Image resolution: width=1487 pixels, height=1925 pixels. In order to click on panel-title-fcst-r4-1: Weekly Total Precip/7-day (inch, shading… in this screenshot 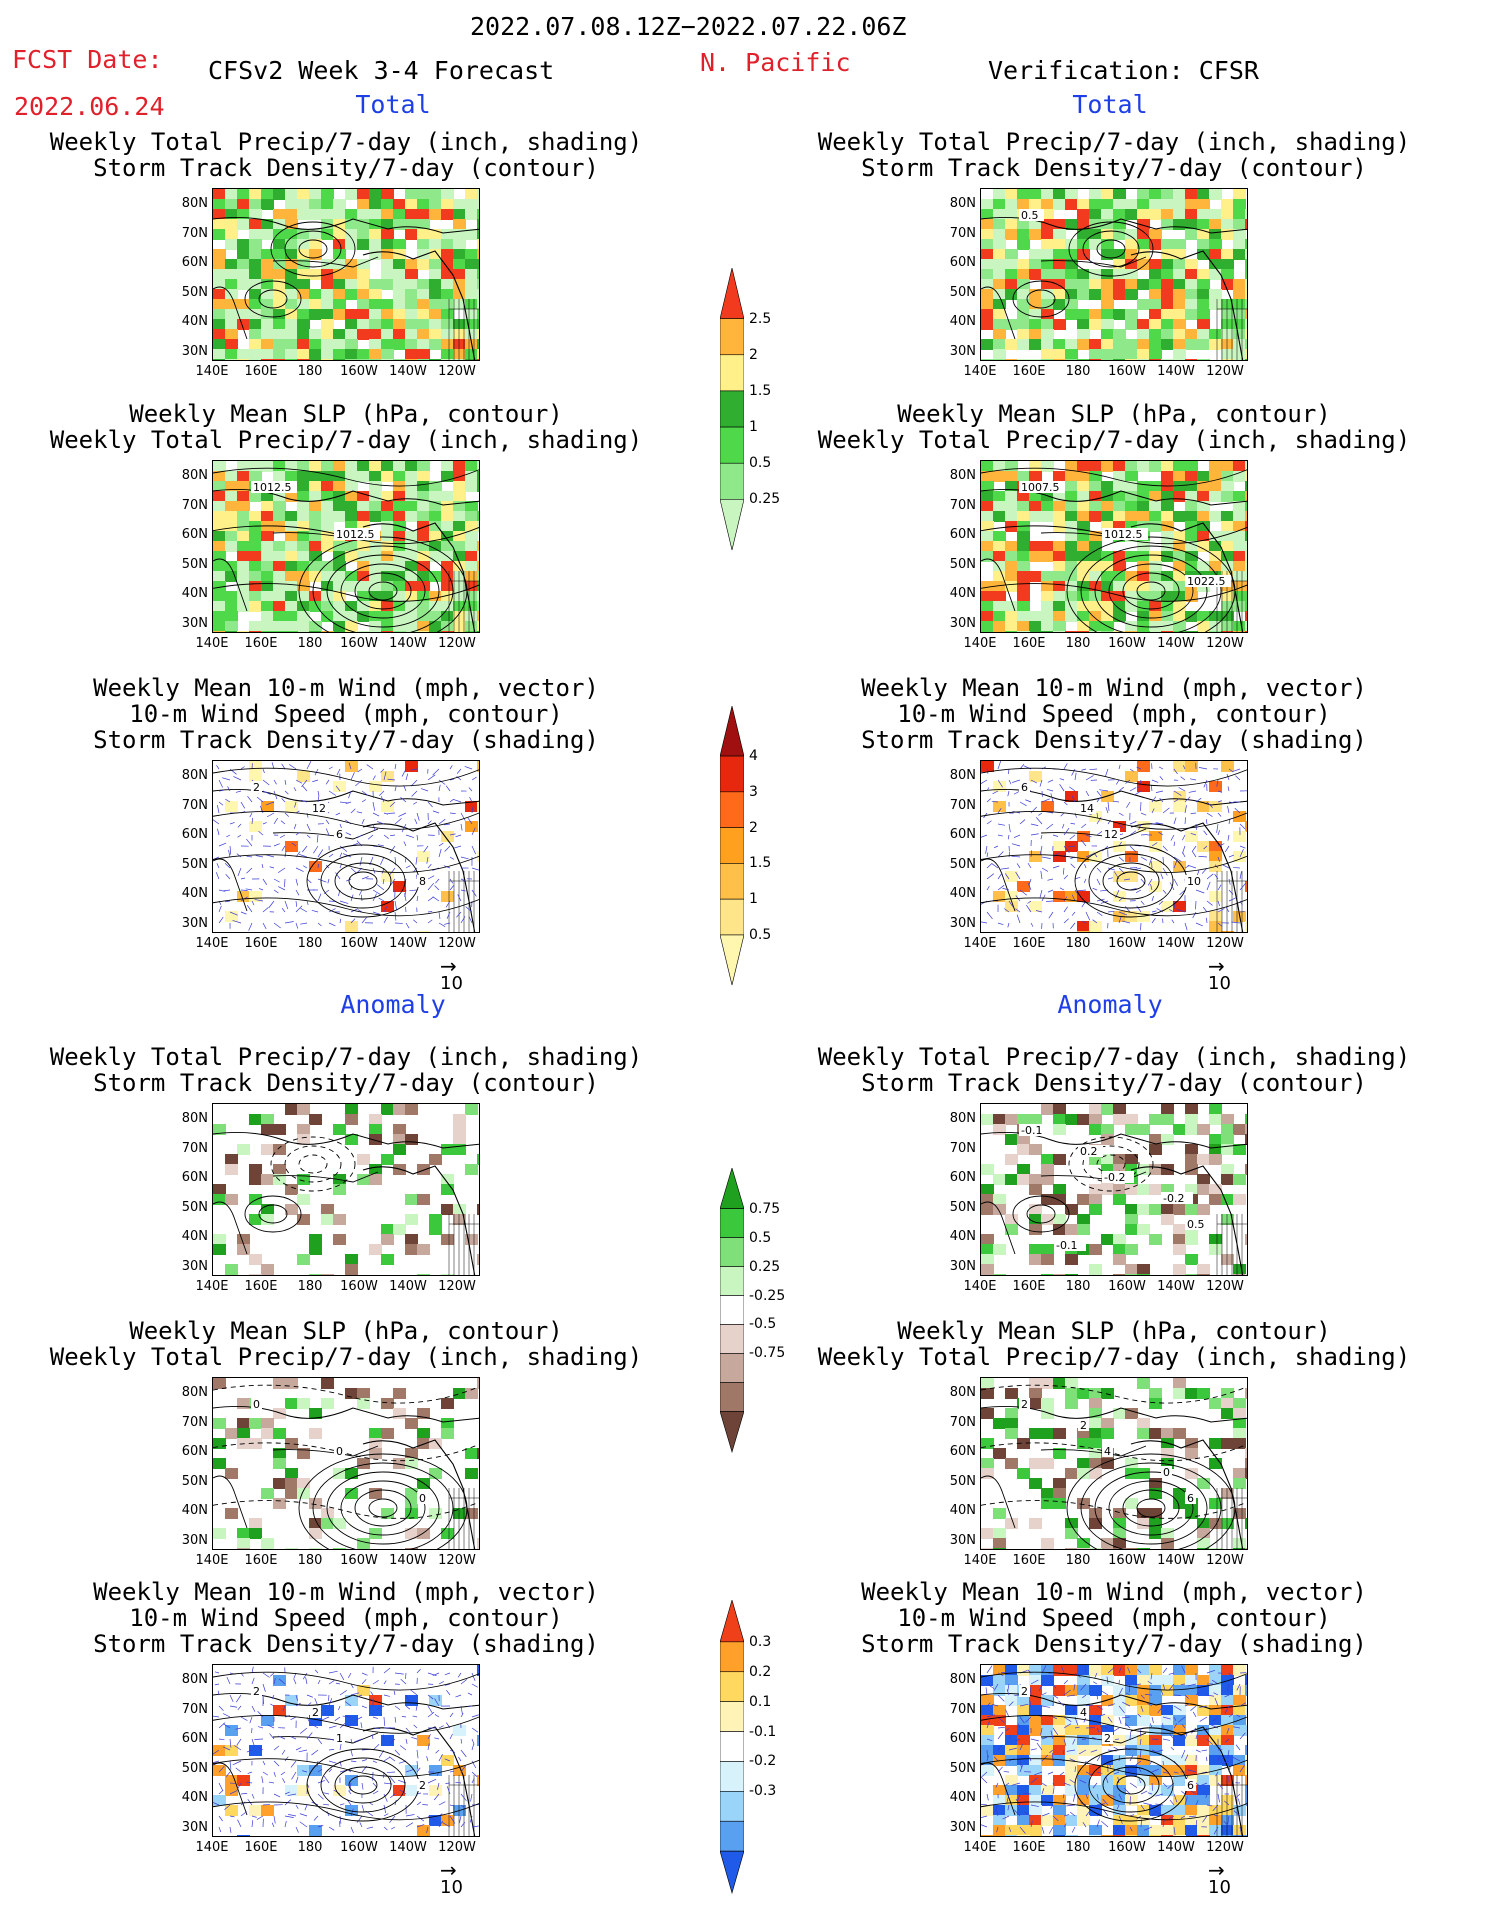, I will do `click(346, 1057)`.